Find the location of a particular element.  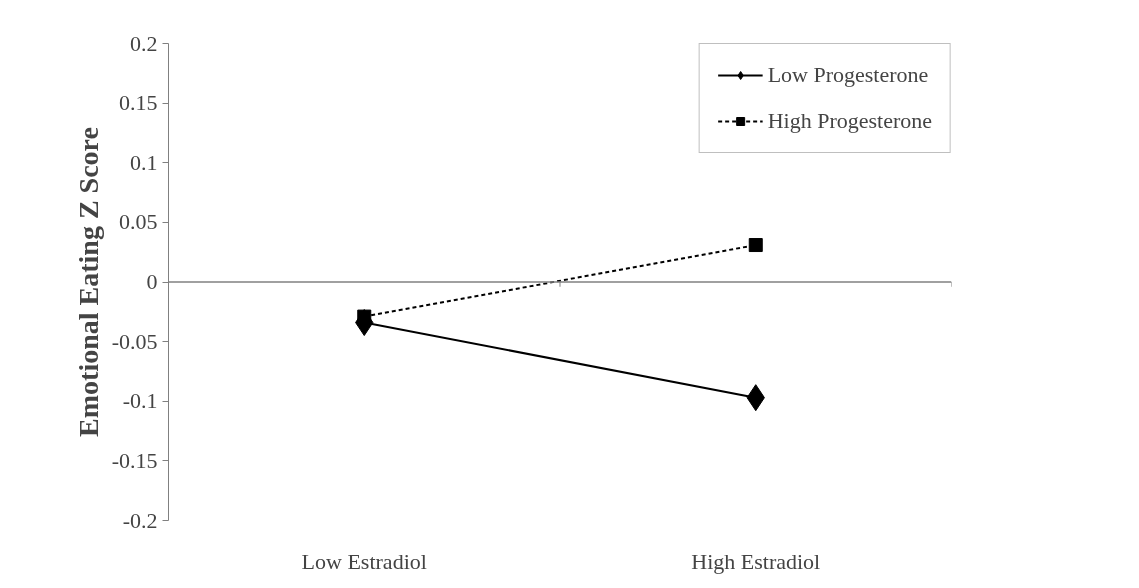

y-tick-label: 0.1 is located at coordinates (144, 162).